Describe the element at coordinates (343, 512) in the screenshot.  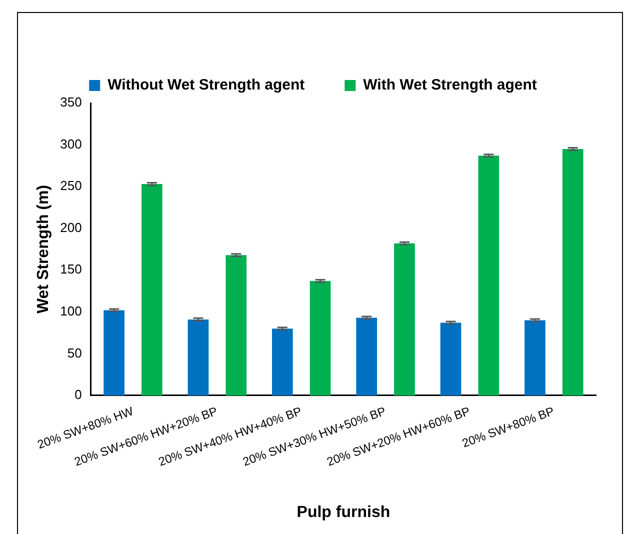
I see `x-axis-title: Pulp furnish` at that location.